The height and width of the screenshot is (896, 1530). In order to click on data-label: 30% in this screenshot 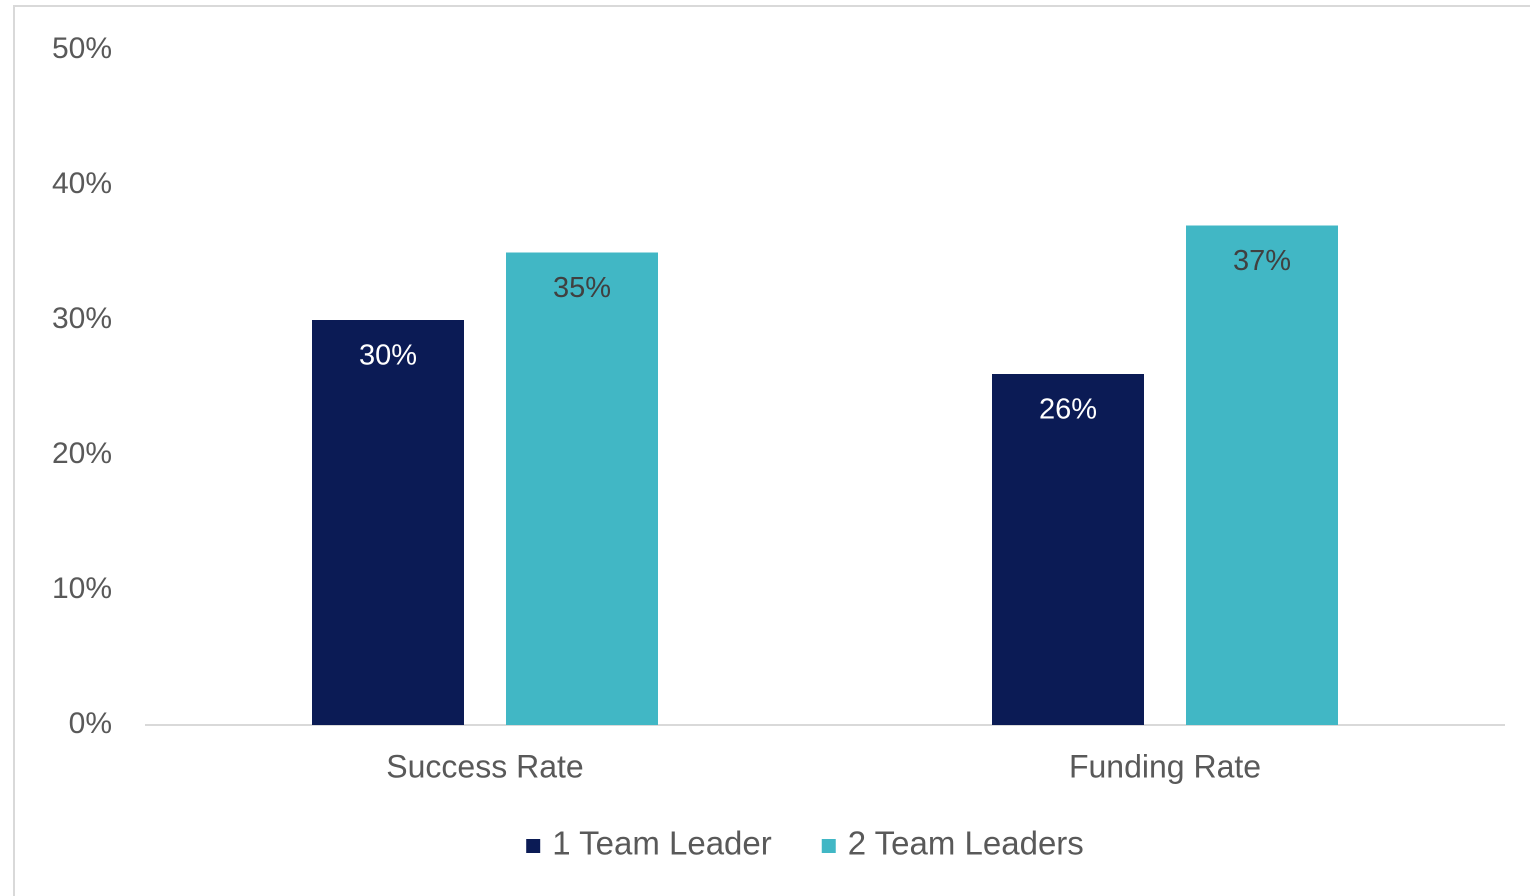, I will do `click(388, 356)`.